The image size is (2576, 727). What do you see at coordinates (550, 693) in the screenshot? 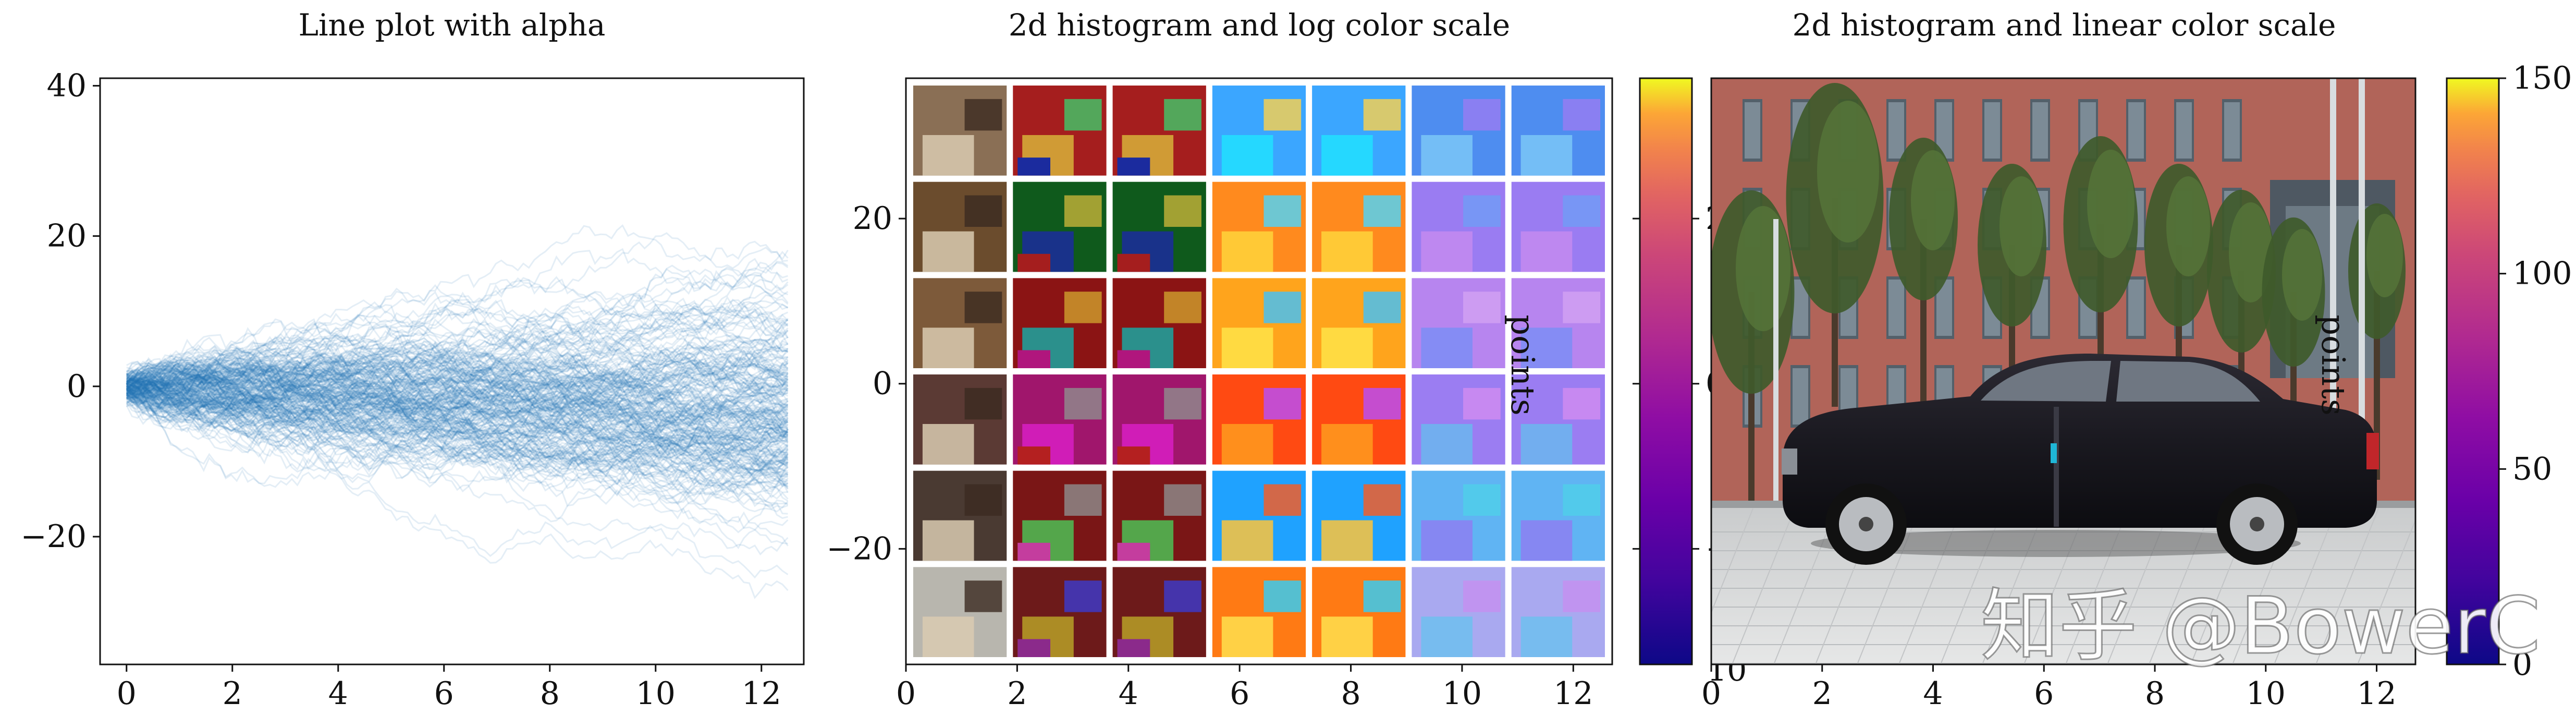
I see `line-xtick-label: 8` at bounding box center [550, 693].